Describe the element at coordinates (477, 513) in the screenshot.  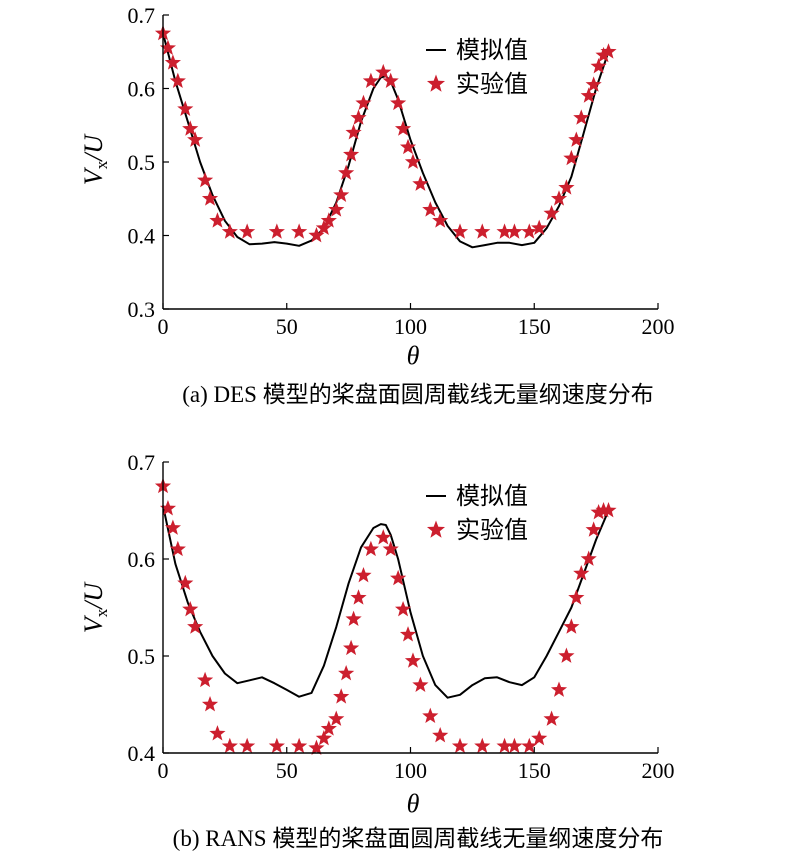
I see `legend: 模拟值 实验值` at that location.